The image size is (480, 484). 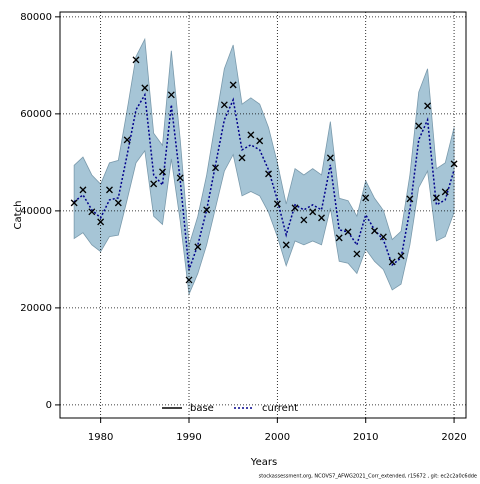 What do you see at coordinates (36, 17) in the screenshot?
I see `y-tick-label: 80000` at bounding box center [36, 17].